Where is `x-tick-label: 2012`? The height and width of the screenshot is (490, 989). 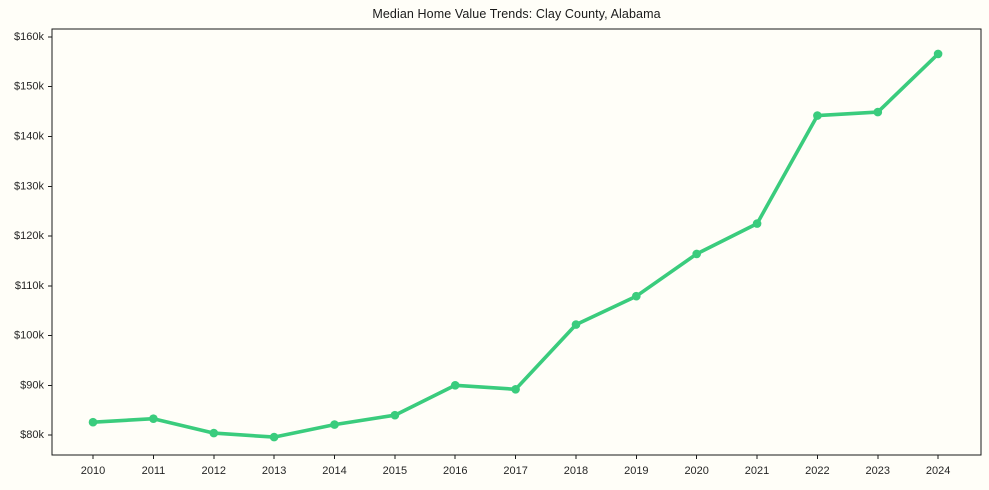
x-tick-label: 2012 is located at coordinates (214, 471).